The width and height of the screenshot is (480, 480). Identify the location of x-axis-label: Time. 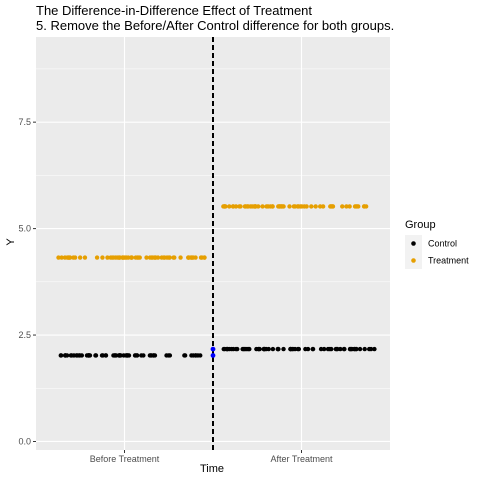
(212, 469).